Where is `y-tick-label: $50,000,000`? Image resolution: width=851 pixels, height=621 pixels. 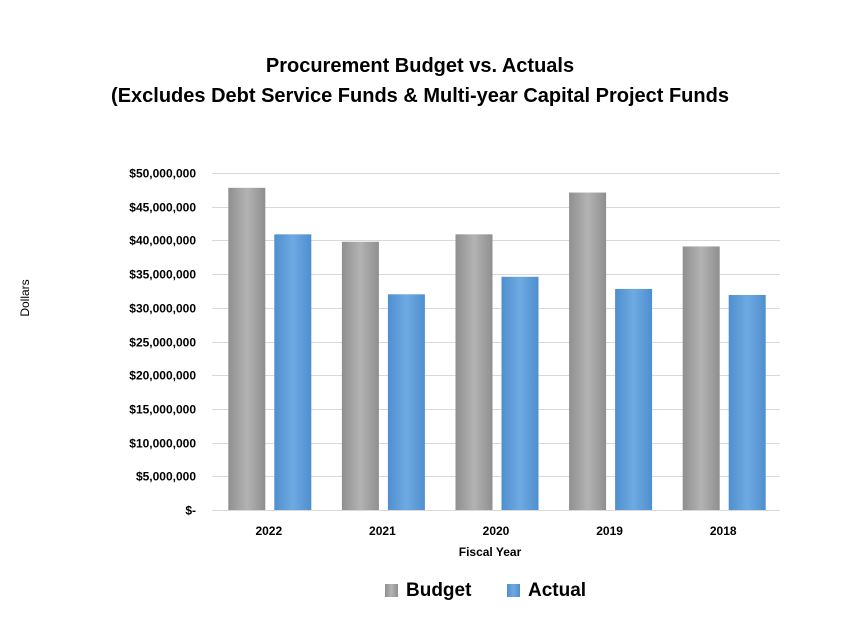 y-tick-label: $50,000,000 is located at coordinates (162, 174).